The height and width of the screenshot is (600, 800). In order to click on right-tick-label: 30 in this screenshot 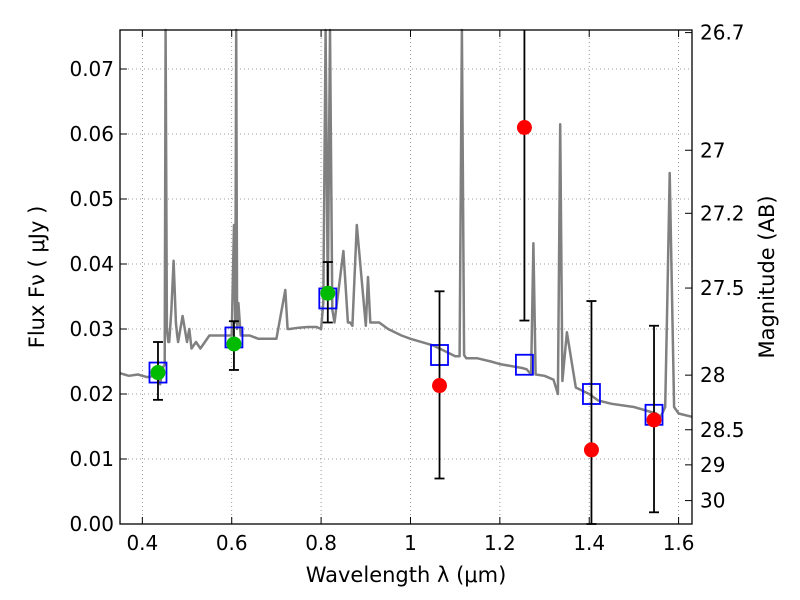, I will do `click(712, 501)`.